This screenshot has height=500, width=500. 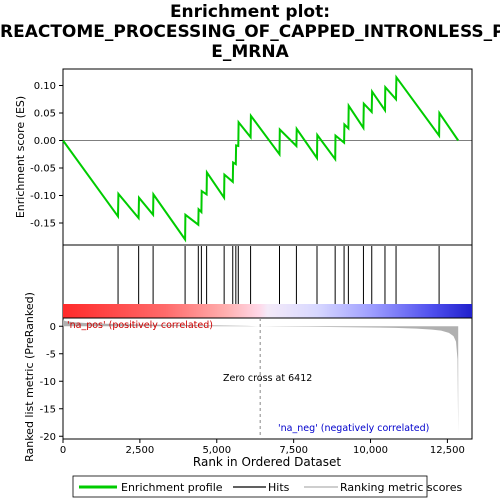 I want to click on es-y-tick-label: -0.15, so click(x=43, y=224).